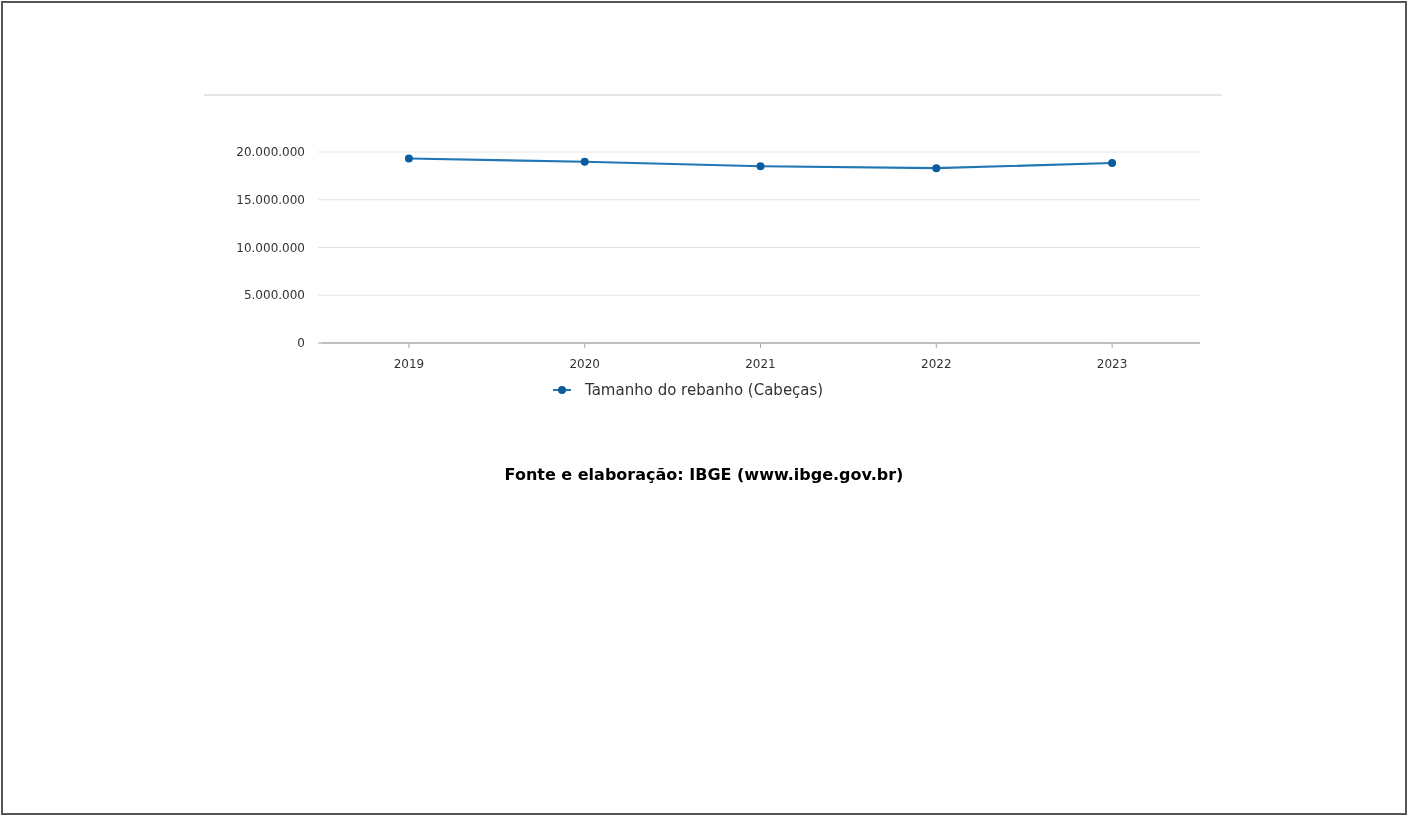  What do you see at coordinates (1112, 364) in the screenshot?
I see `x-tick-label: 2023` at bounding box center [1112, 364].